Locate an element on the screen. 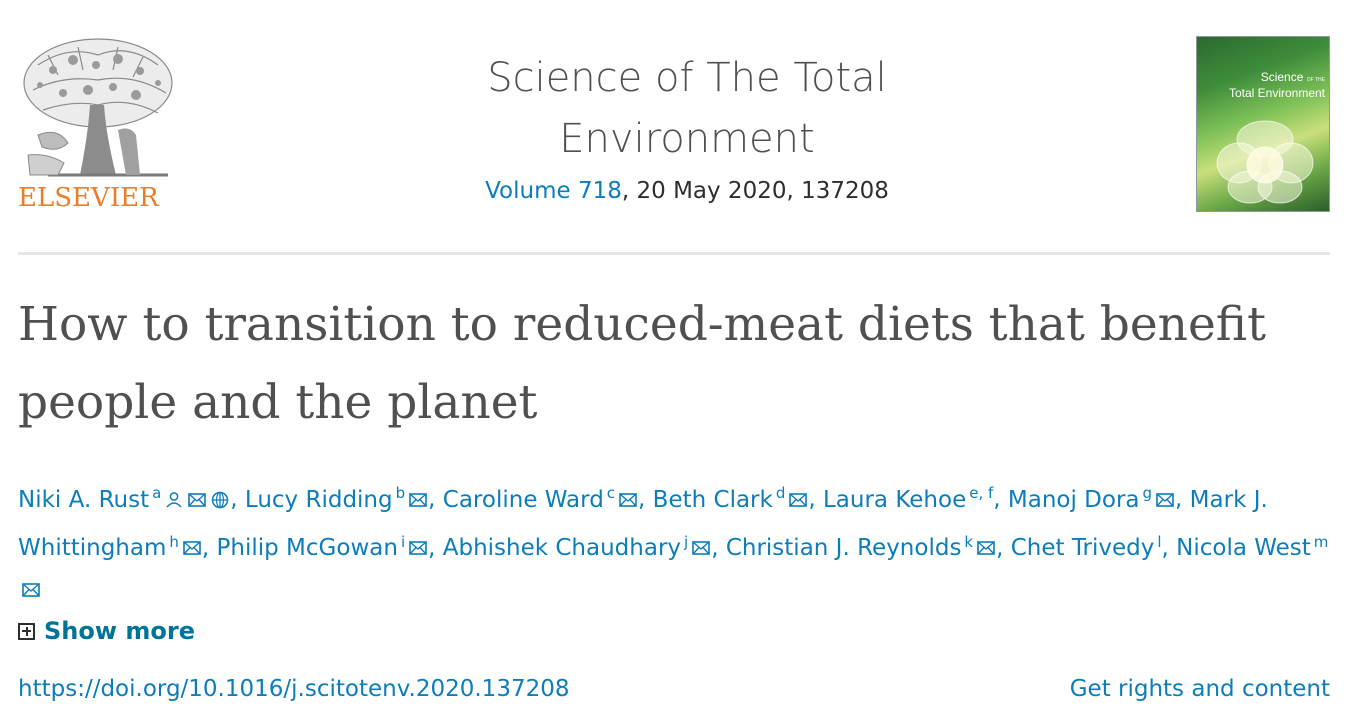 The height and width of the screenshot is (728, 1370). author-entry: Chet Trivedy l is located at coordinates (1086, 547).